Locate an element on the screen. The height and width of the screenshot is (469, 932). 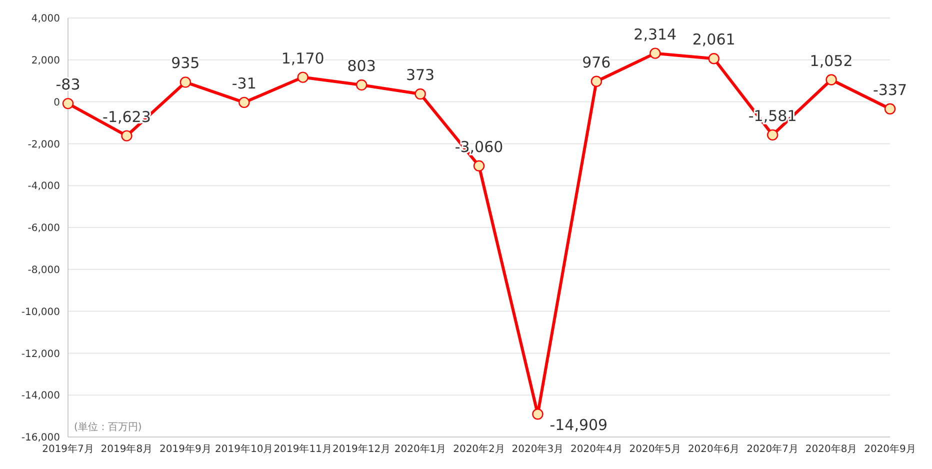
x-tick-label: 2020年2月 is located at coordinates (479, 449).